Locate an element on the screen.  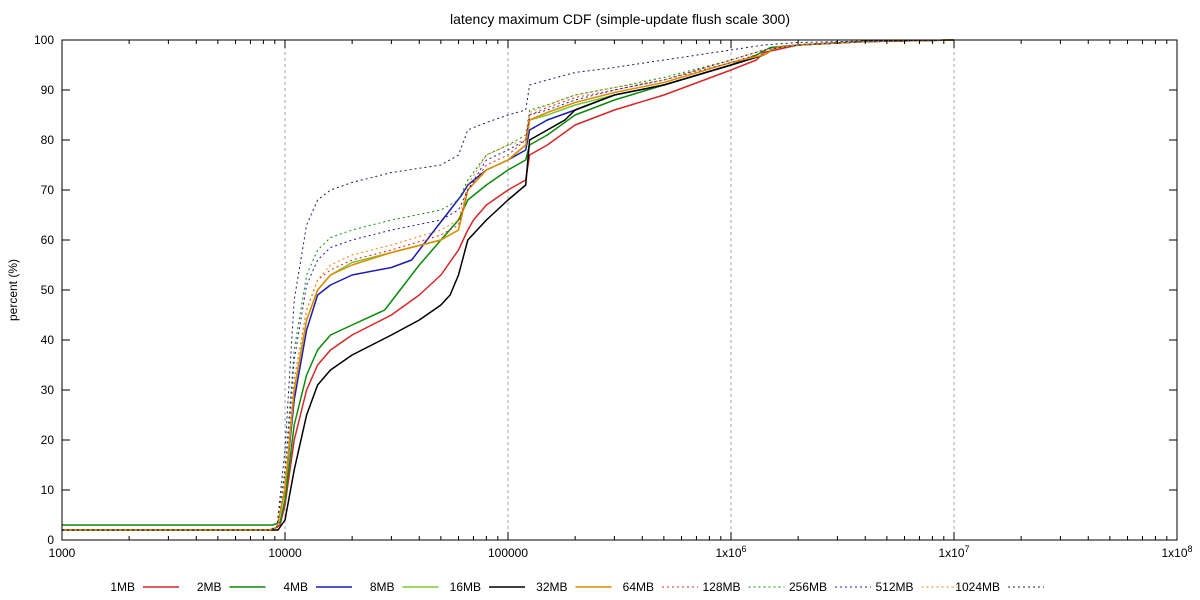
y-tick-label: 20 is located at coordinates (48, 440).